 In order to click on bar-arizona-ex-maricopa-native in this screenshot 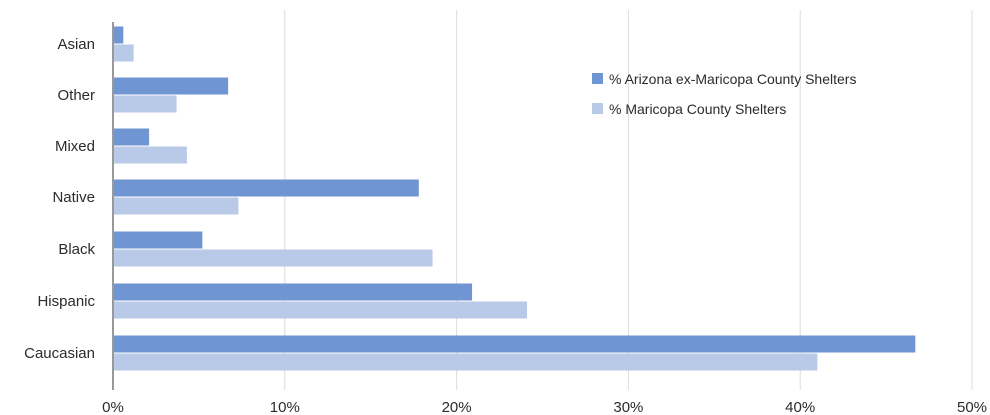, I will do `click(266, 188)`.